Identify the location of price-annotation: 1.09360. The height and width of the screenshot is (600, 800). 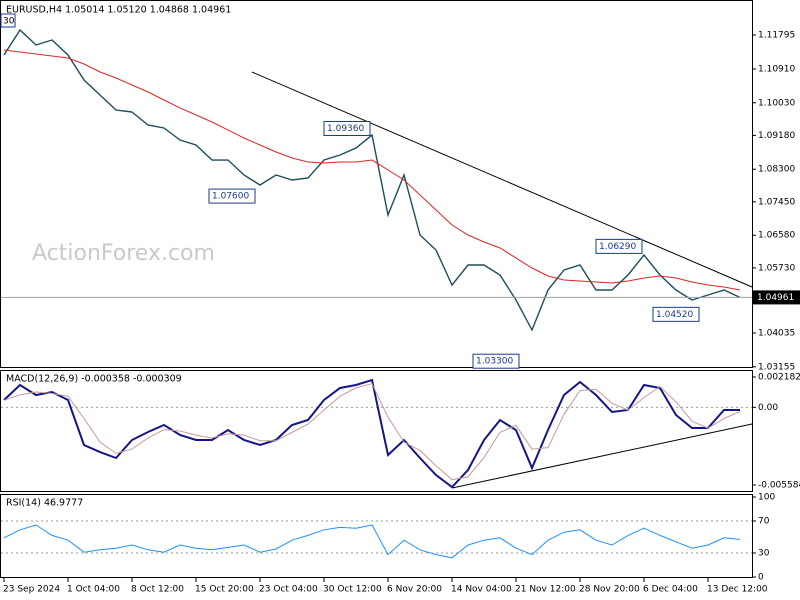
(345, 129).